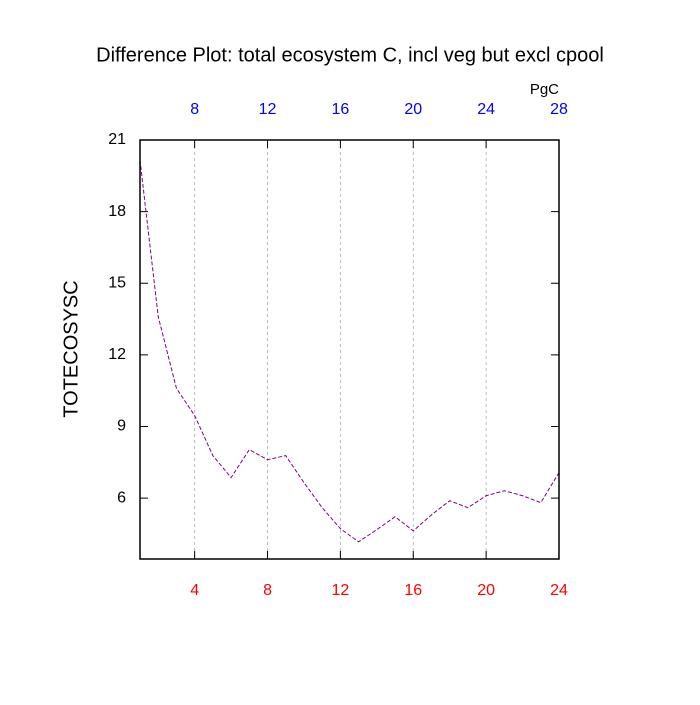 The height and width of the screenshot is (705, 700). Describe the element at coordinates (194, 590) in the screenshot. I see `x-tick-label: 4` at that location.